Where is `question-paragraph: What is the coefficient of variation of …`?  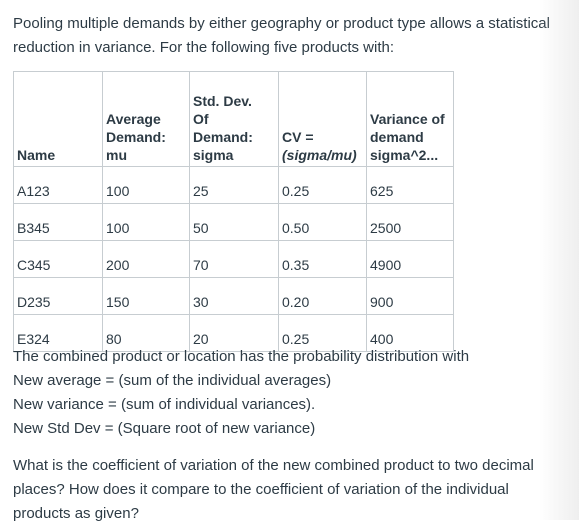 question-paragraph: What is the coefficient of variation of … is located at coordinates (273, 489).